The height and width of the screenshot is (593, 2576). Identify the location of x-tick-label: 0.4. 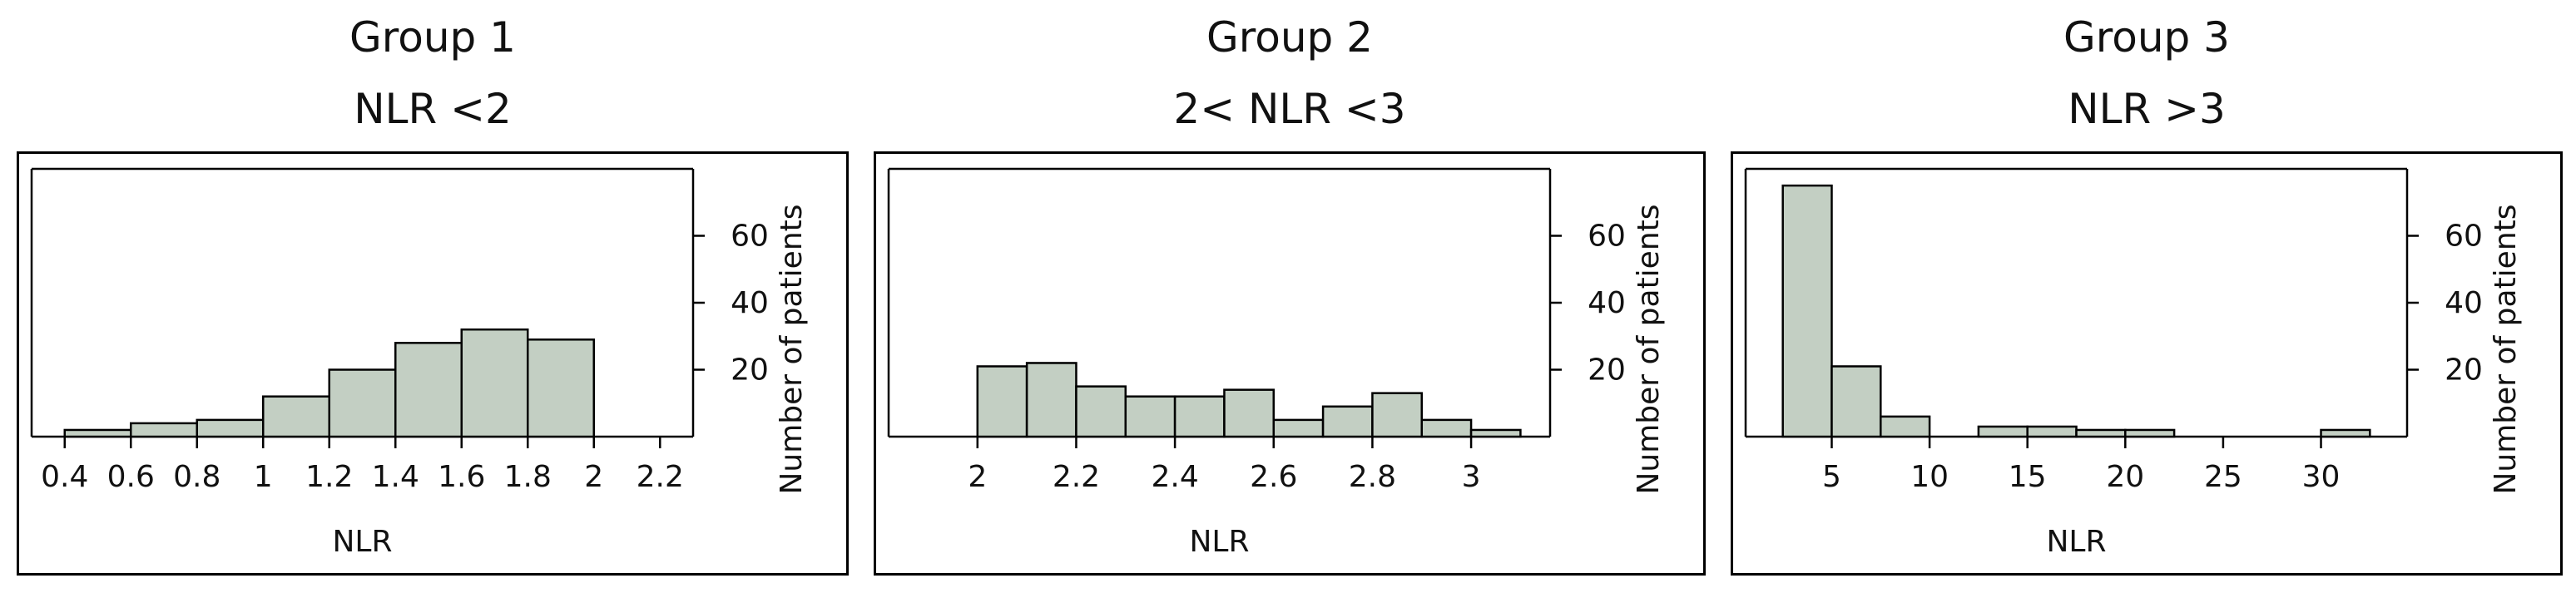
(65, 477).